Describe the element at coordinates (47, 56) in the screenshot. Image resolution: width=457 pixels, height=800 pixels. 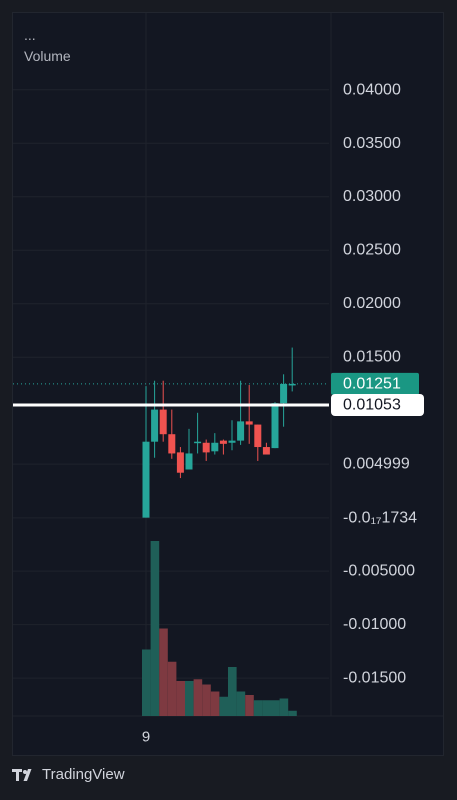
I see `legend-volume-label: Volume` at that location.